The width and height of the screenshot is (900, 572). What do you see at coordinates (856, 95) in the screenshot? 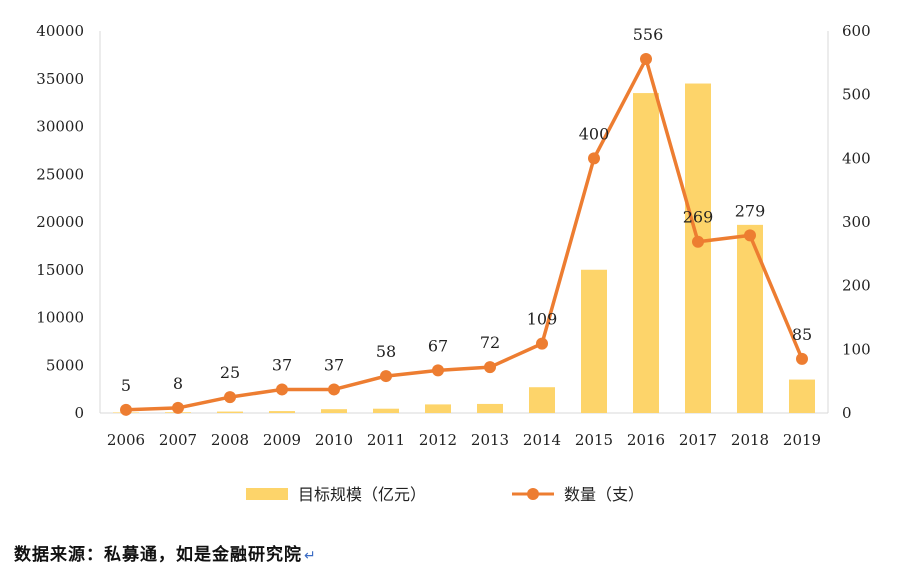
I see `right-y-tick-label: 500` at bounding box center [856, 95].